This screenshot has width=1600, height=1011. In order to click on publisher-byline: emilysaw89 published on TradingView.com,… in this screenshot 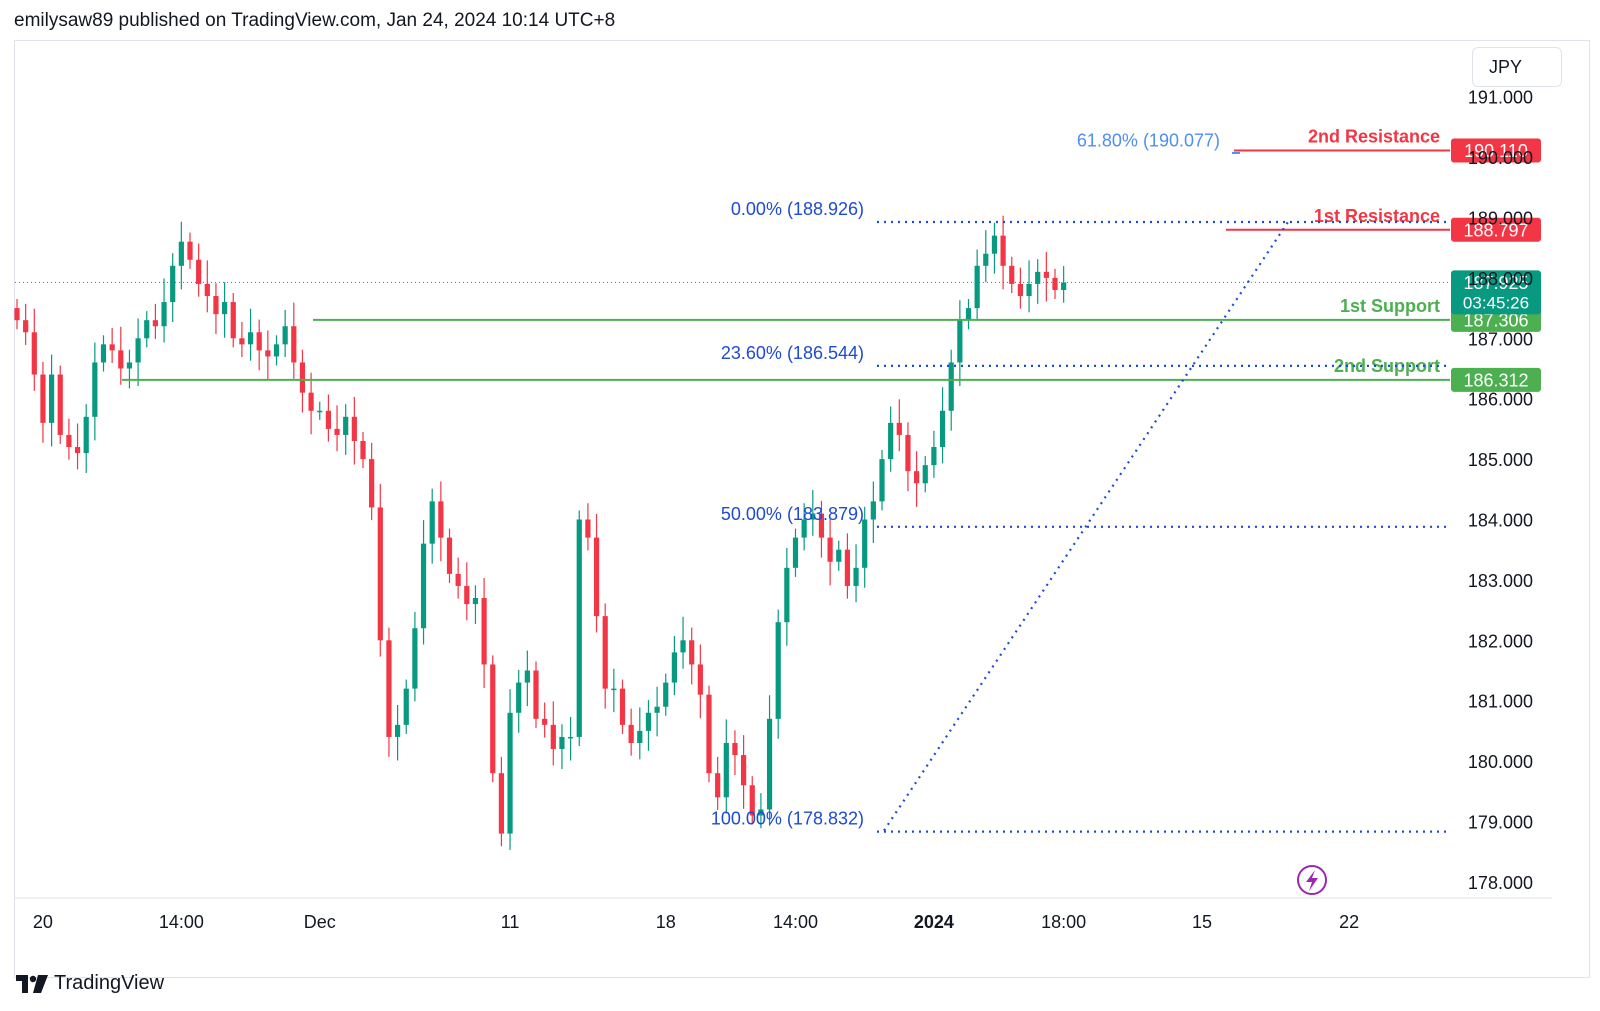, I will do `click(315, 20)`.